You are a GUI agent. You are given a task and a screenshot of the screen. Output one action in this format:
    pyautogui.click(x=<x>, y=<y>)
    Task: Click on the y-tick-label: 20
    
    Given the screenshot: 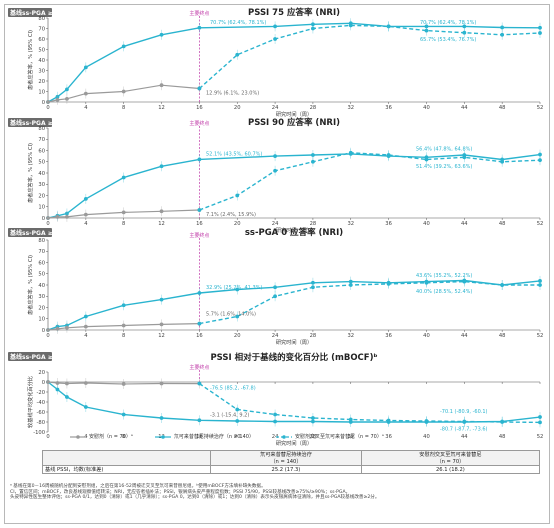 What is the action you would take?
    pyautogui.click(x=41, y=308)
    